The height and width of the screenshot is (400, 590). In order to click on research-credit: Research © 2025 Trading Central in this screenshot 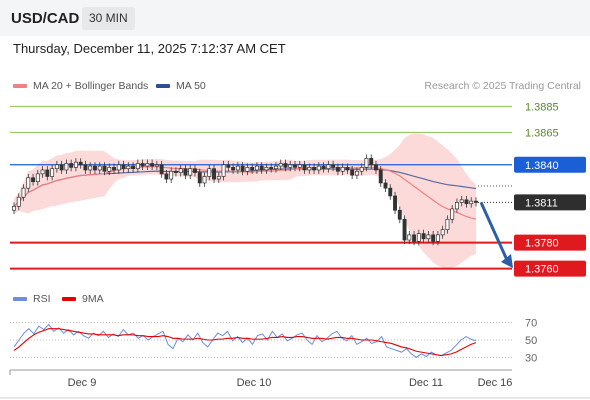, I will do `click(502, 86)`.